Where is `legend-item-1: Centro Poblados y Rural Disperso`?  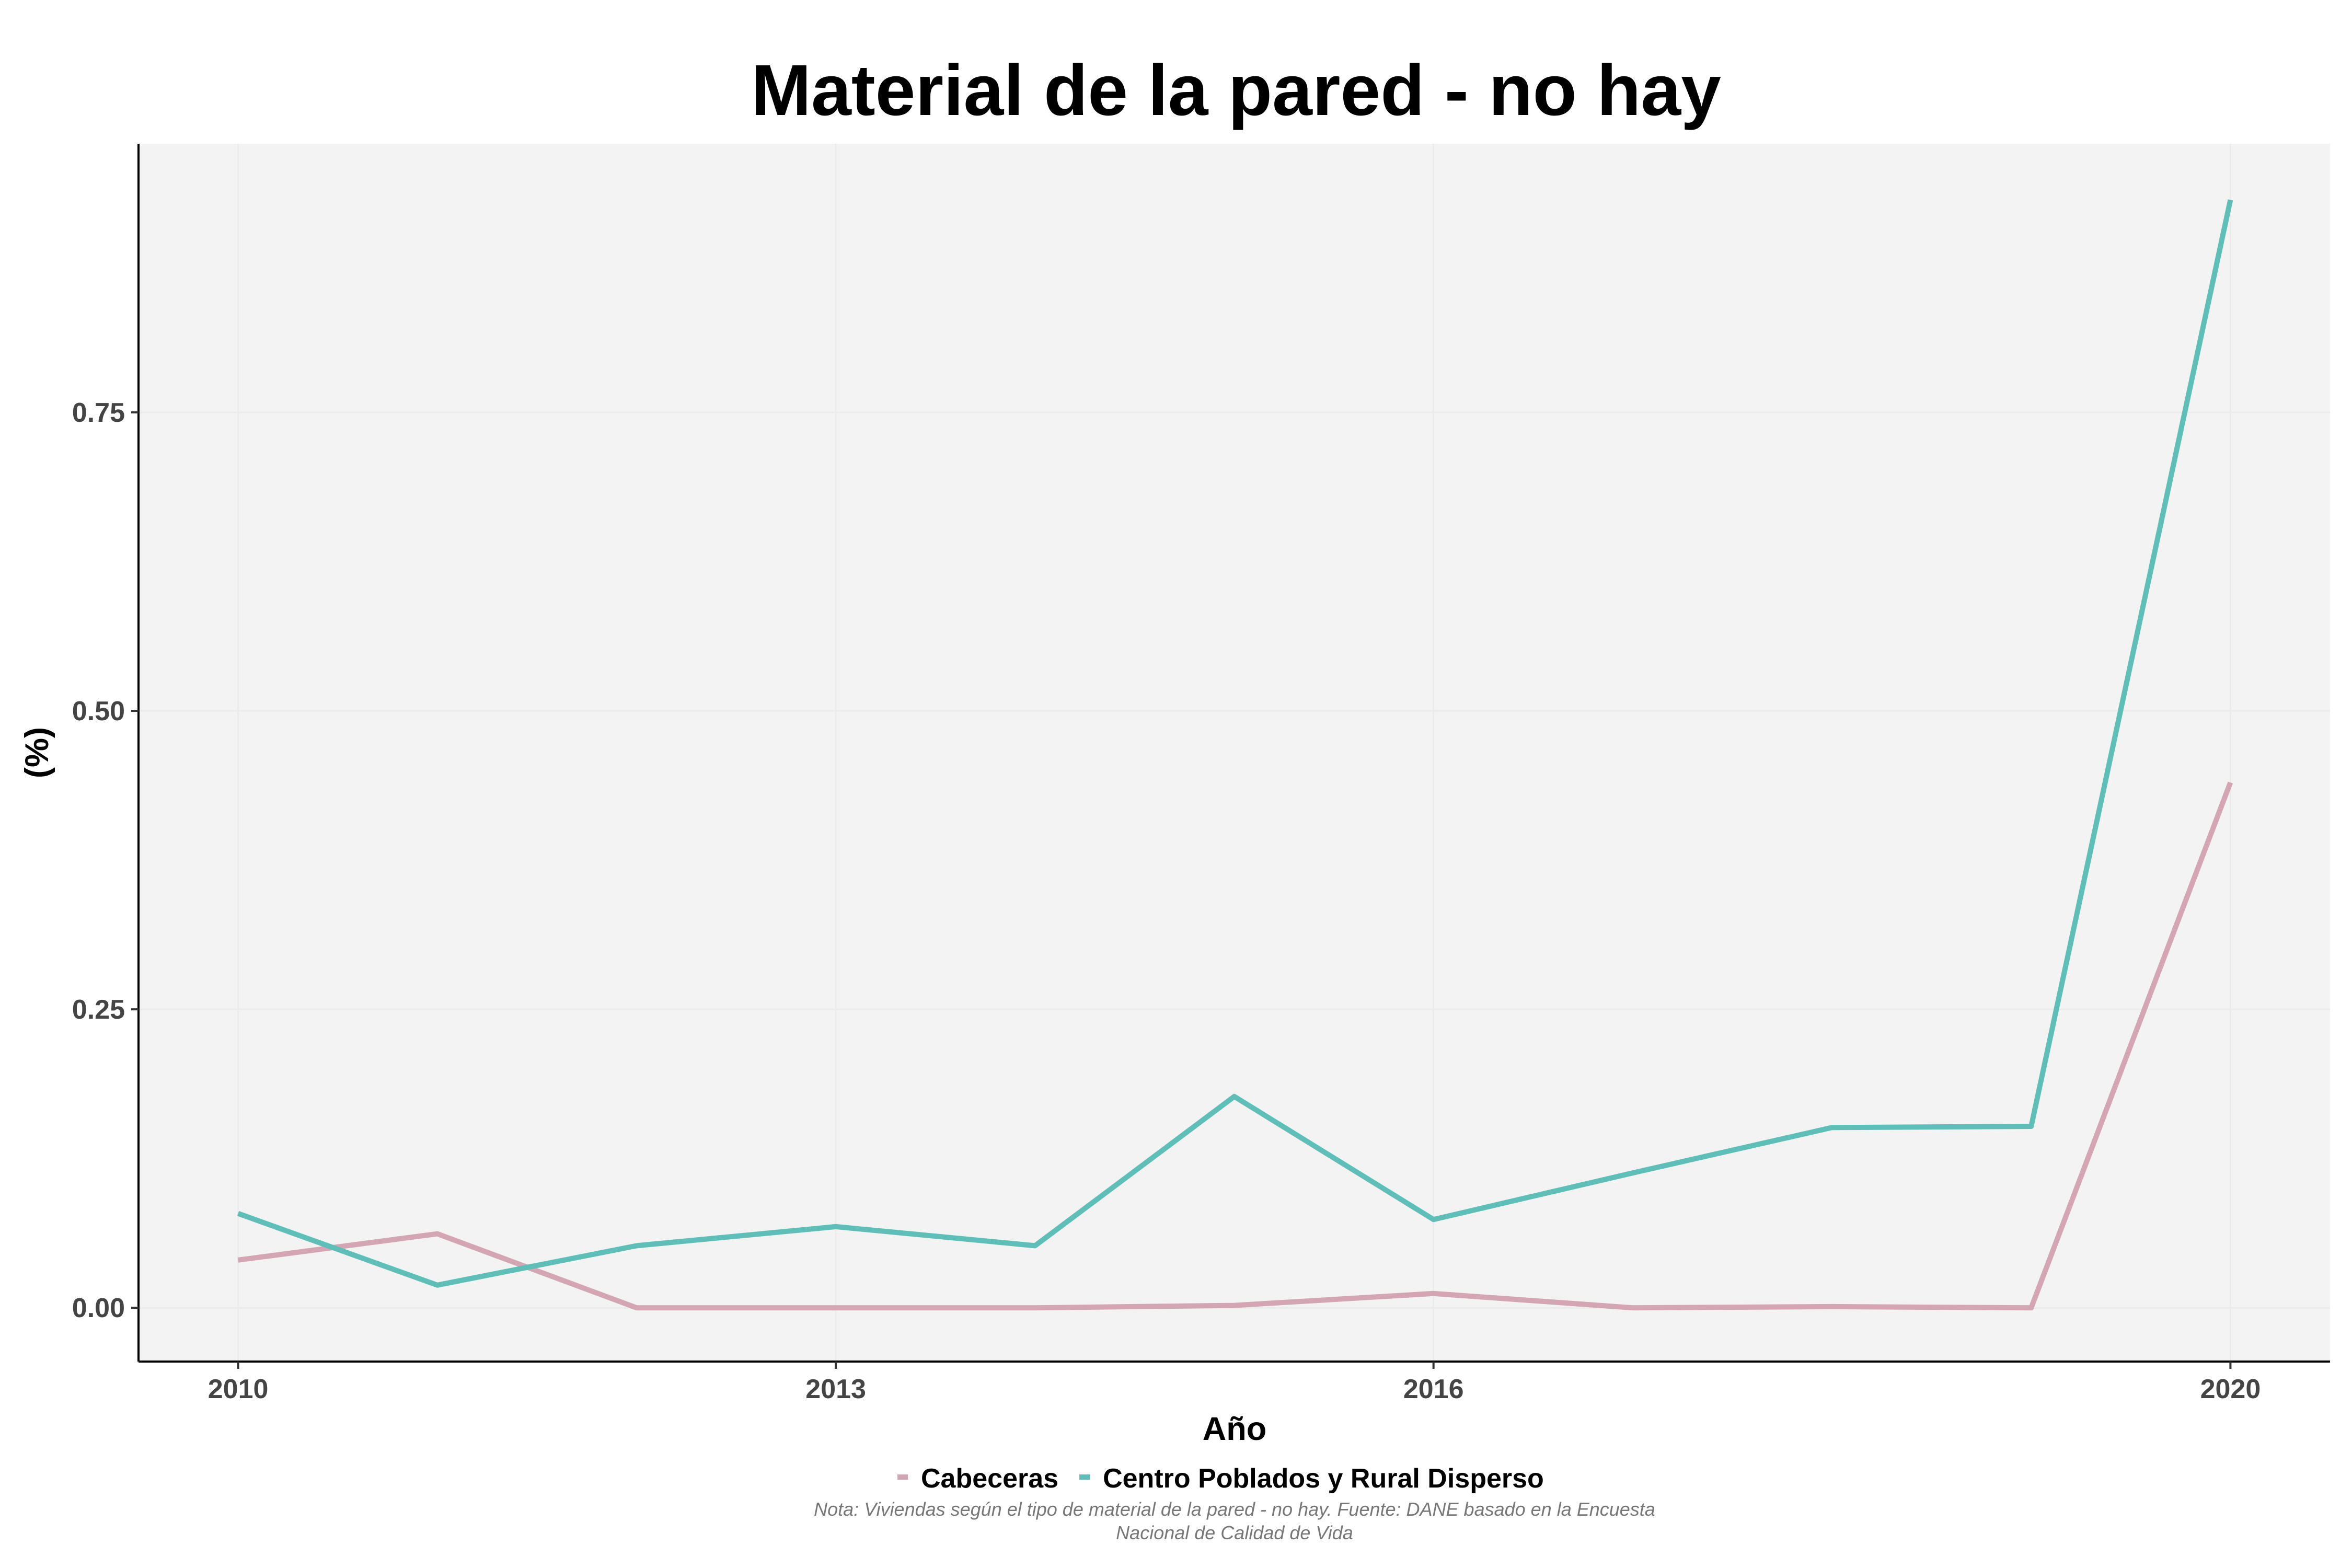
legend-item-1: Centro Poblados y Rural Disperso is located at coordinates (1311, 1478).